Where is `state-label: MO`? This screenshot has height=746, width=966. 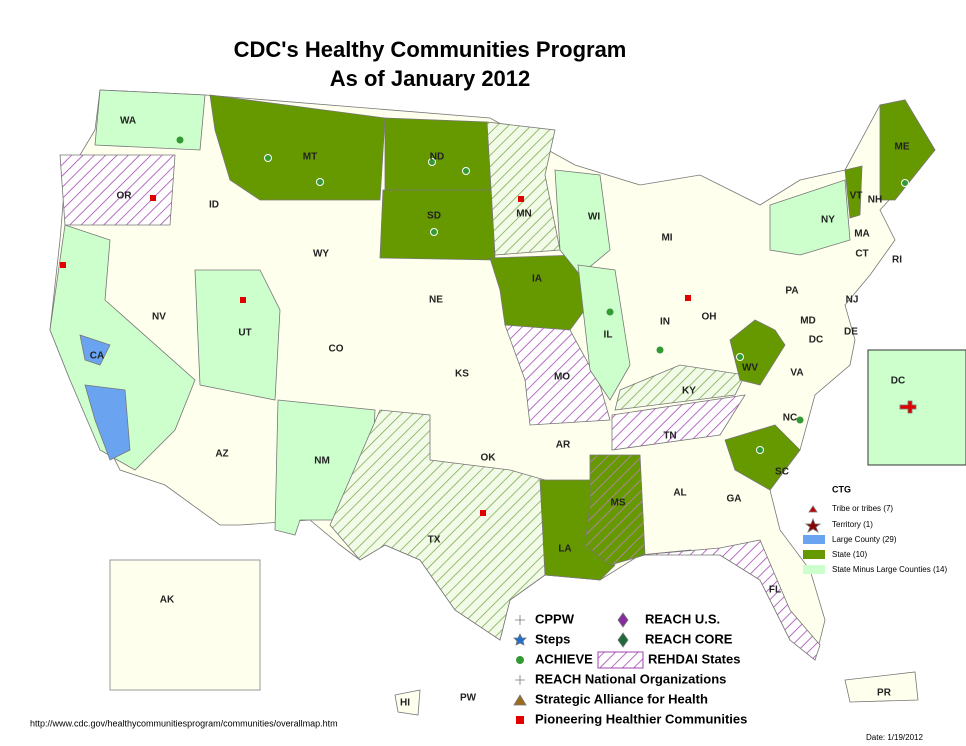 state-label: MO is located at coordinates (562, 377).